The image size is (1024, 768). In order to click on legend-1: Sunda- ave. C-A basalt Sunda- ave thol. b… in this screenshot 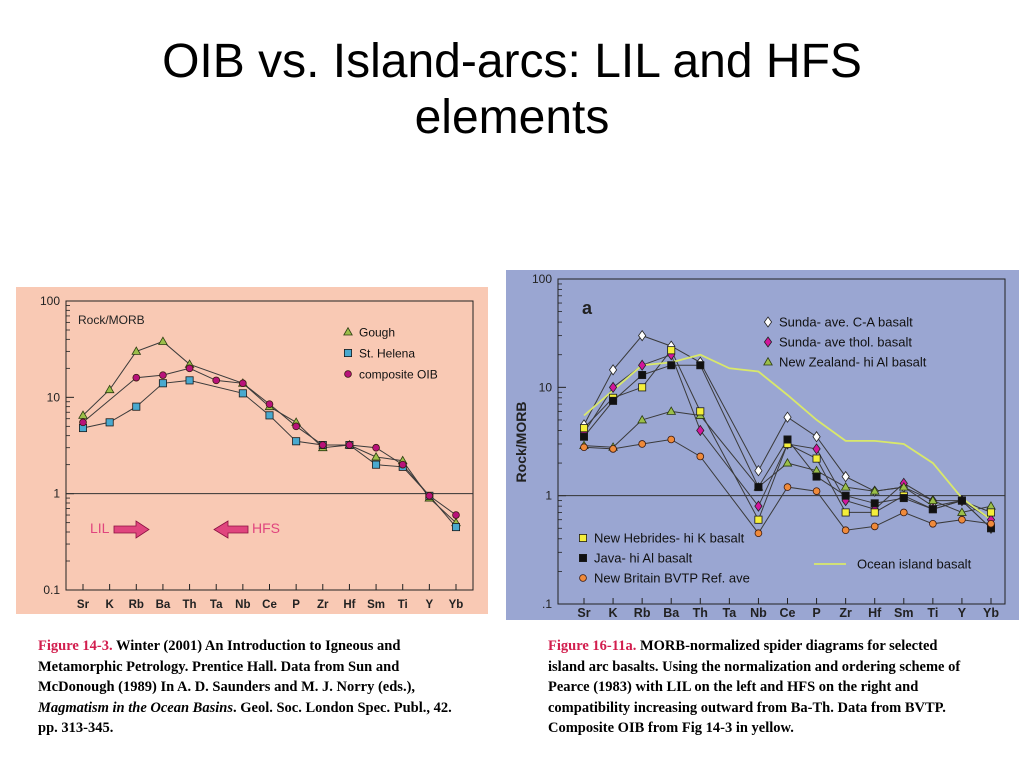, I will do `click(845, 342)`.